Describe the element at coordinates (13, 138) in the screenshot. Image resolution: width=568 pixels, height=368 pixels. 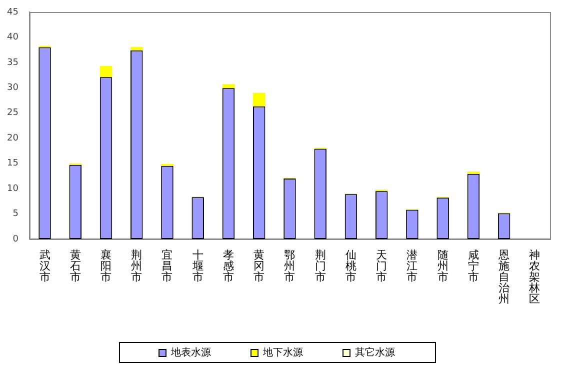
I see `y-tick-label: 20` at that location.